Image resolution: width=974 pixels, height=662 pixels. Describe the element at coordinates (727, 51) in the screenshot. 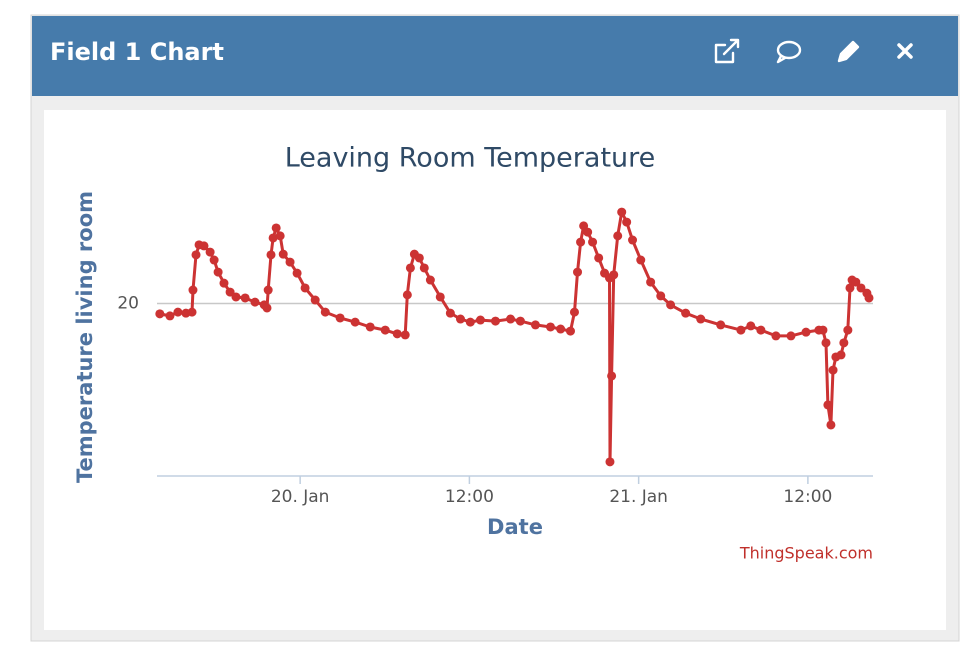

I see `open-icon` at that location.